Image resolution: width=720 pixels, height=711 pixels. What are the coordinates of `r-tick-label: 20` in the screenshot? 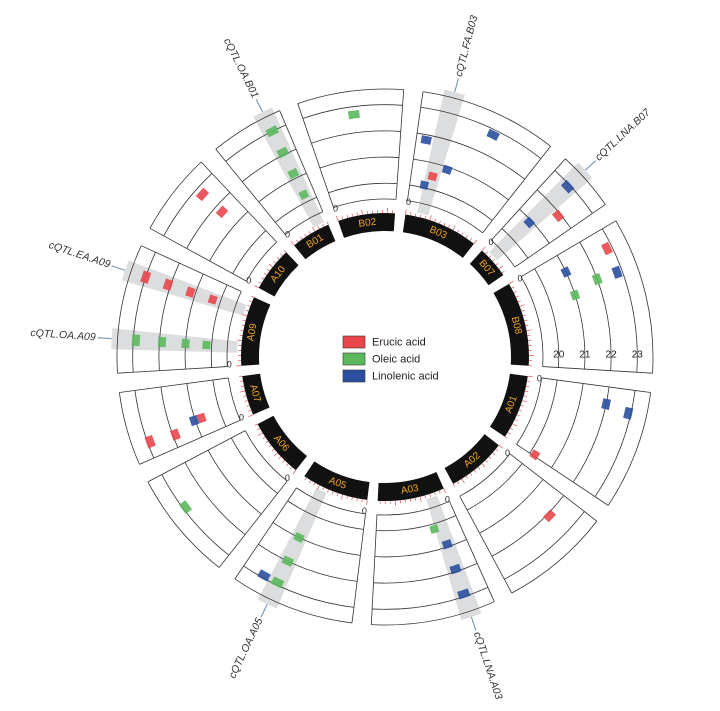 It's located at (559, 355).